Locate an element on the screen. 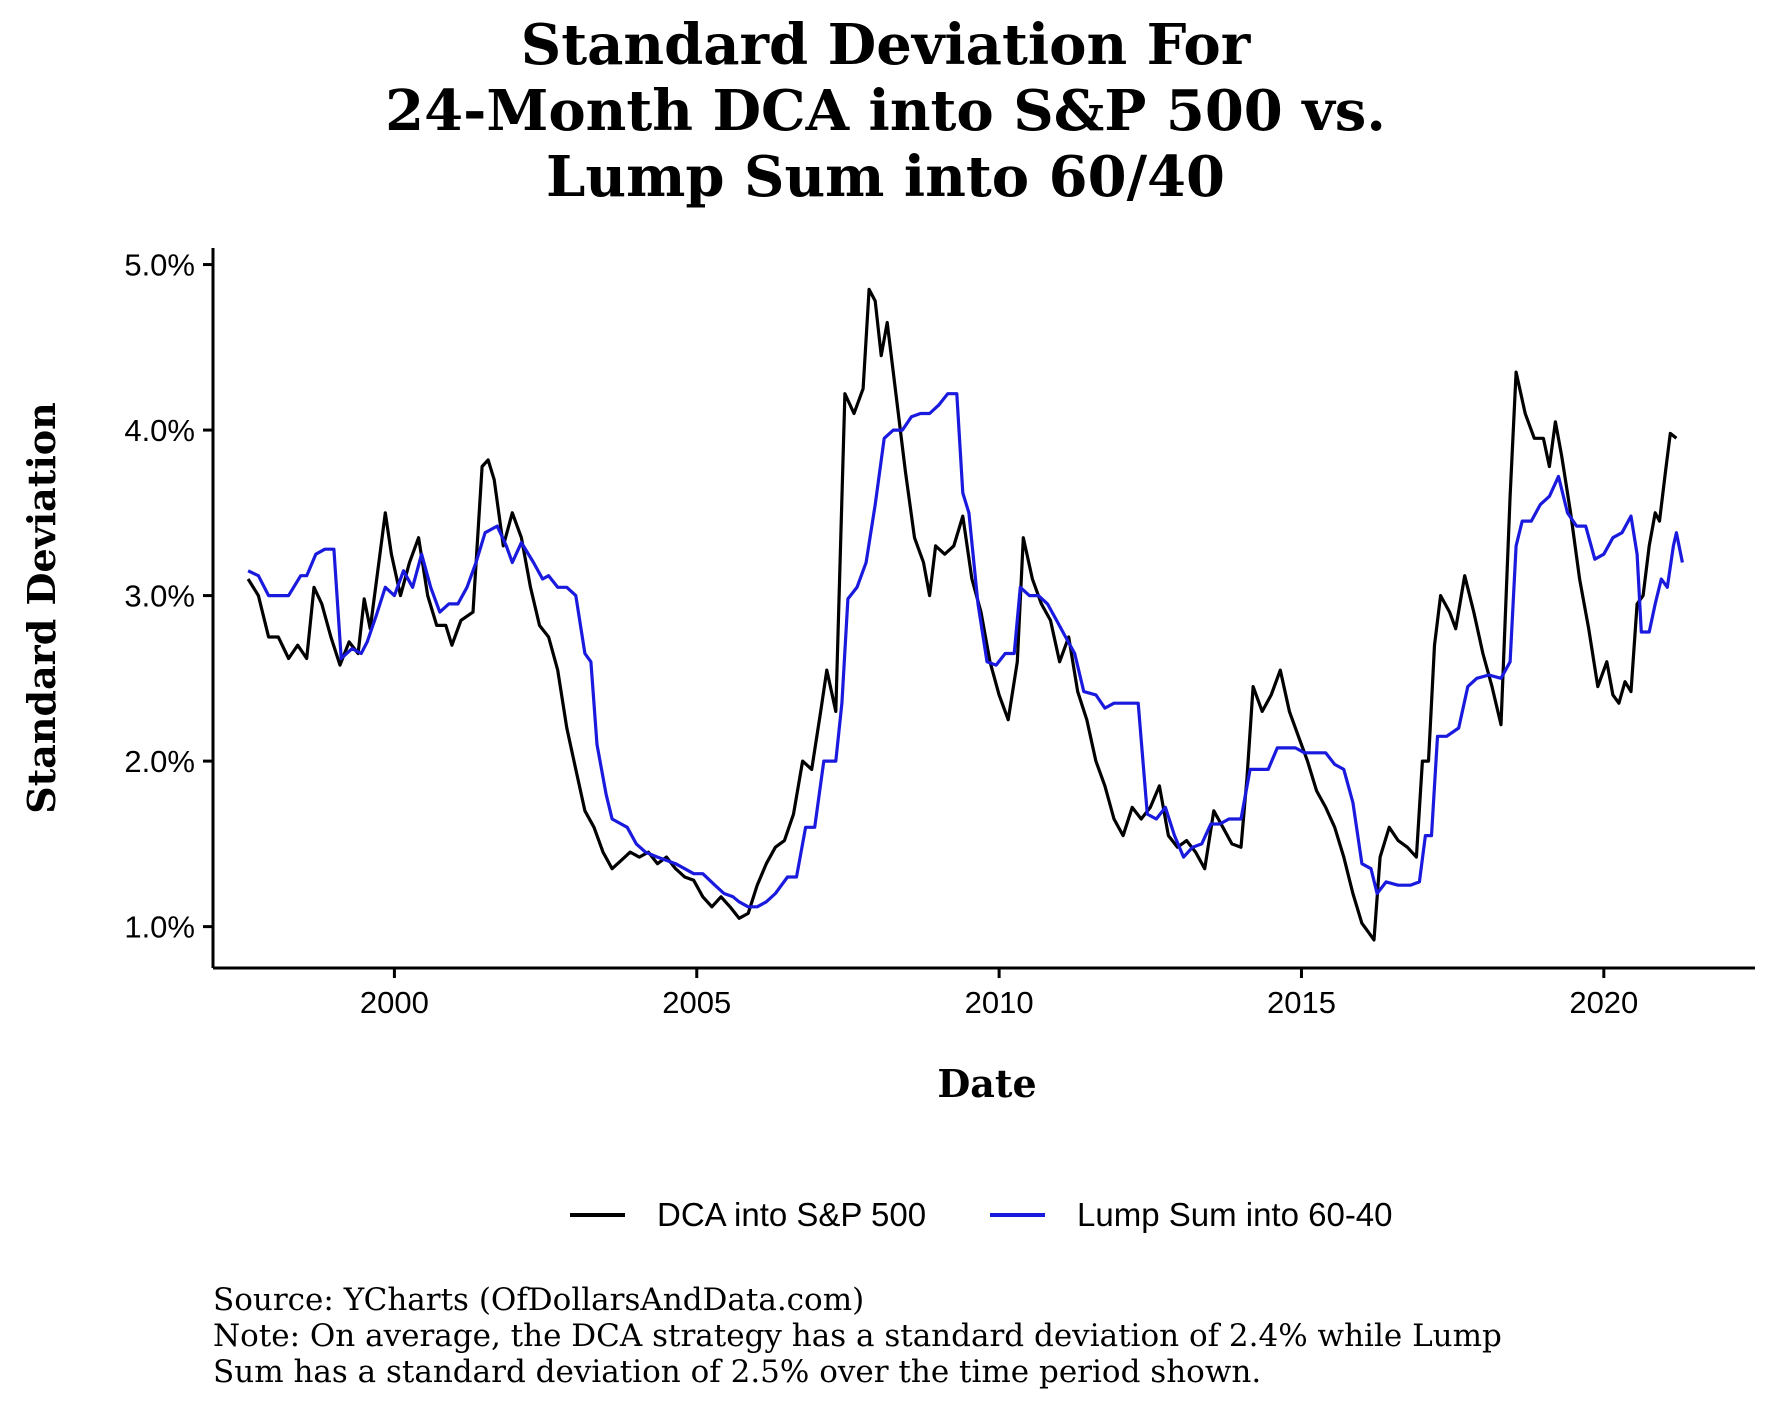  legend-label: DCA into S&P 500 is located at coordinates (791, 1214).